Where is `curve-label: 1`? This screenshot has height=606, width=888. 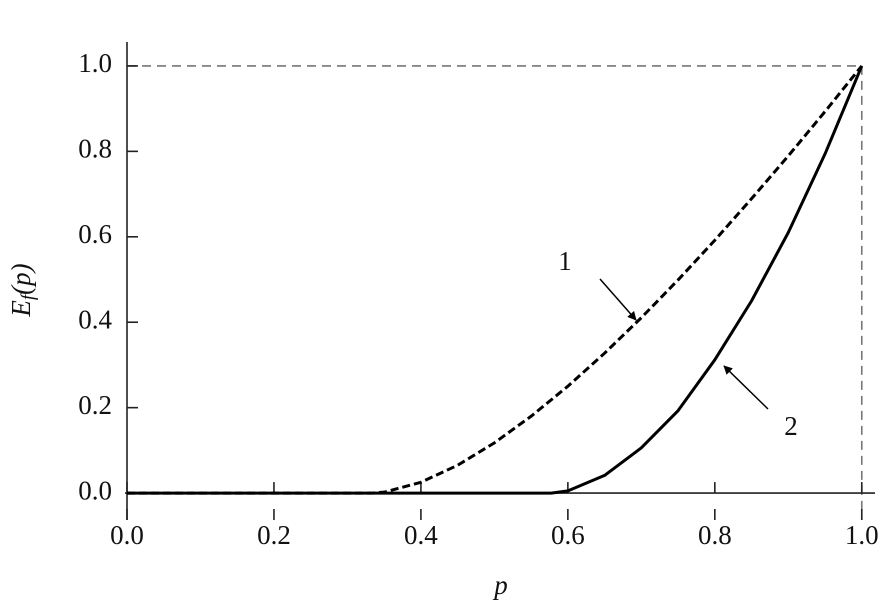 curve-label: 1 is located at coordinates (565, 261).